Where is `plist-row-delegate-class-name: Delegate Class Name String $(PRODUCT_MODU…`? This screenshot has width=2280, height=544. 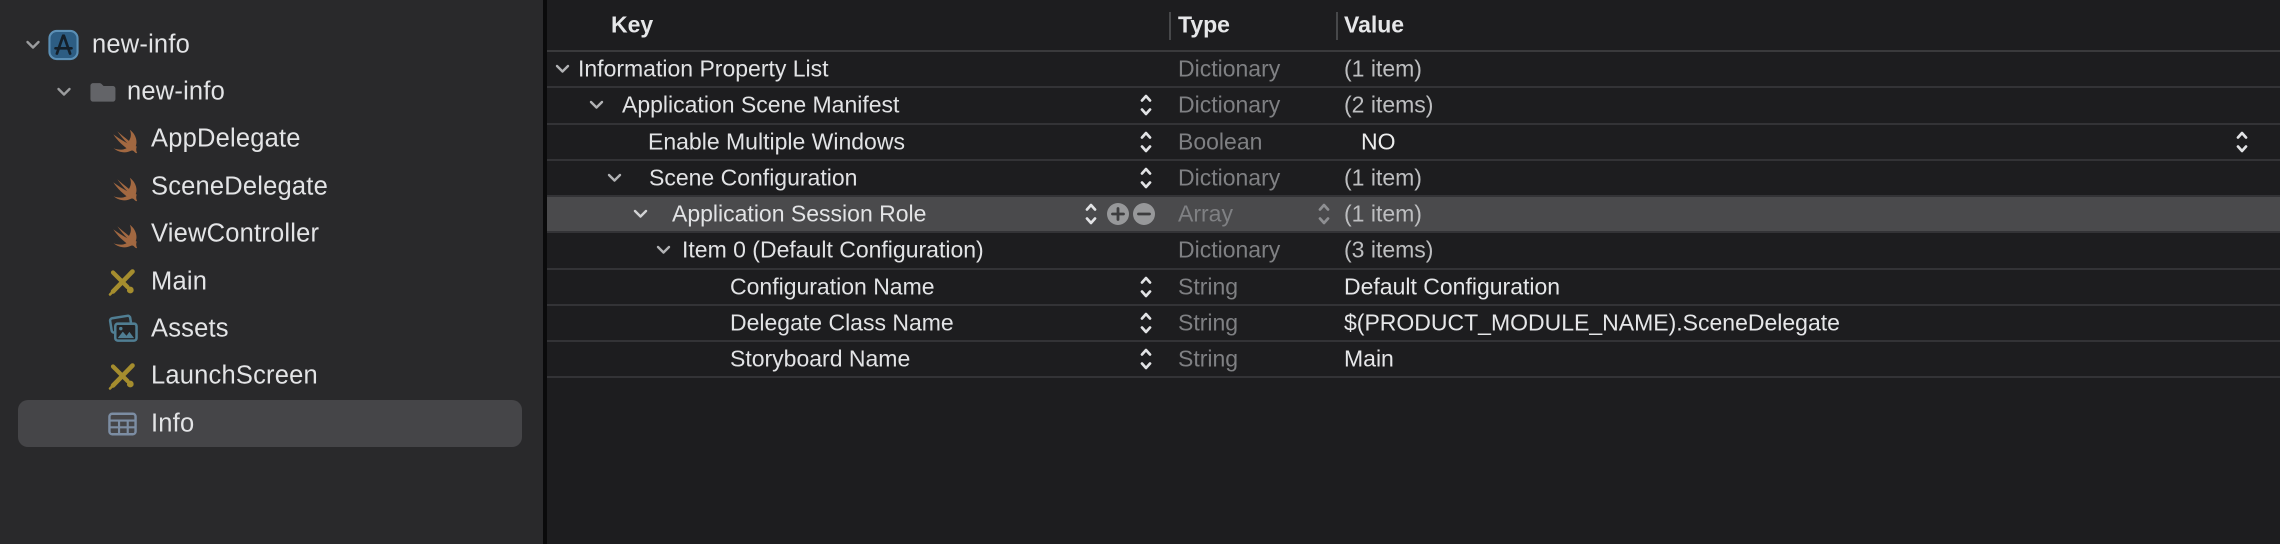 plist-row-delegate-class-name: Delegate Class Name String $(PRODUCT_MODU… is located at coordinates (1413, 324).